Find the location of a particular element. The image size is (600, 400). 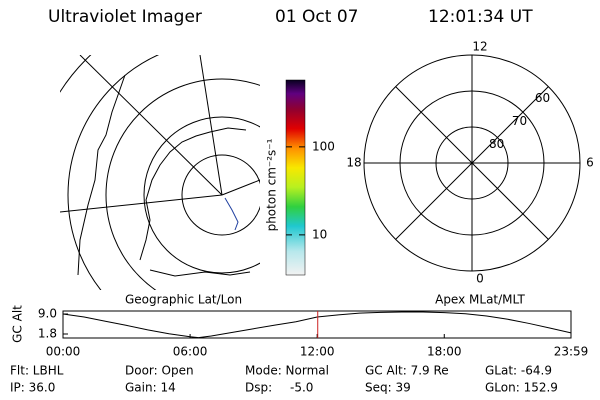

info-field: GC Alt: 7.9 Re is located at coordinates (407, 371).